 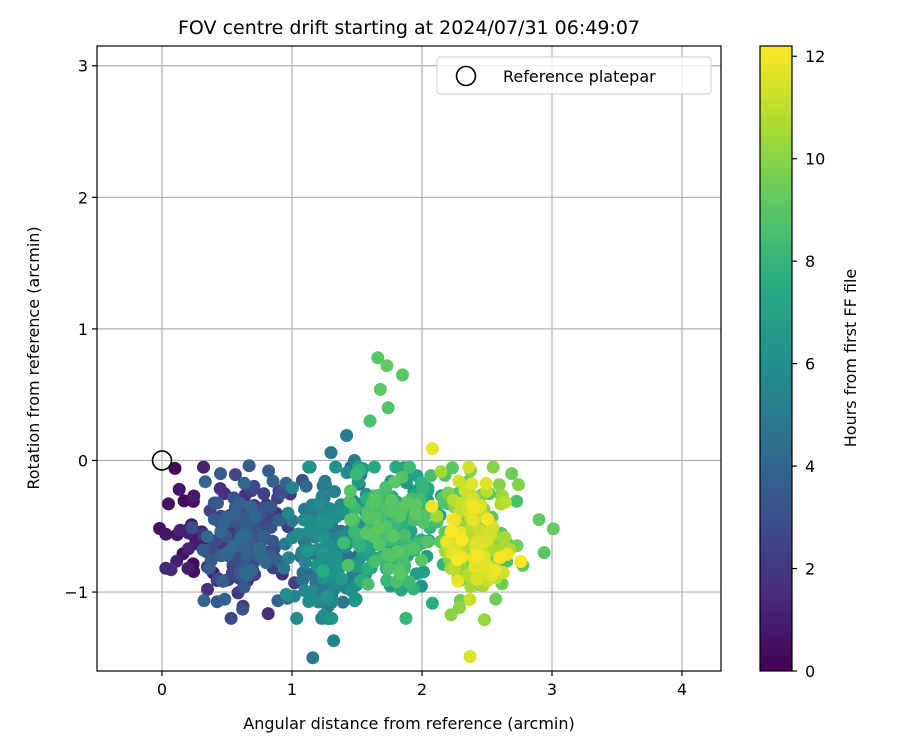 I want to click on legend: Reference platepar, so click(x=574, y=75).